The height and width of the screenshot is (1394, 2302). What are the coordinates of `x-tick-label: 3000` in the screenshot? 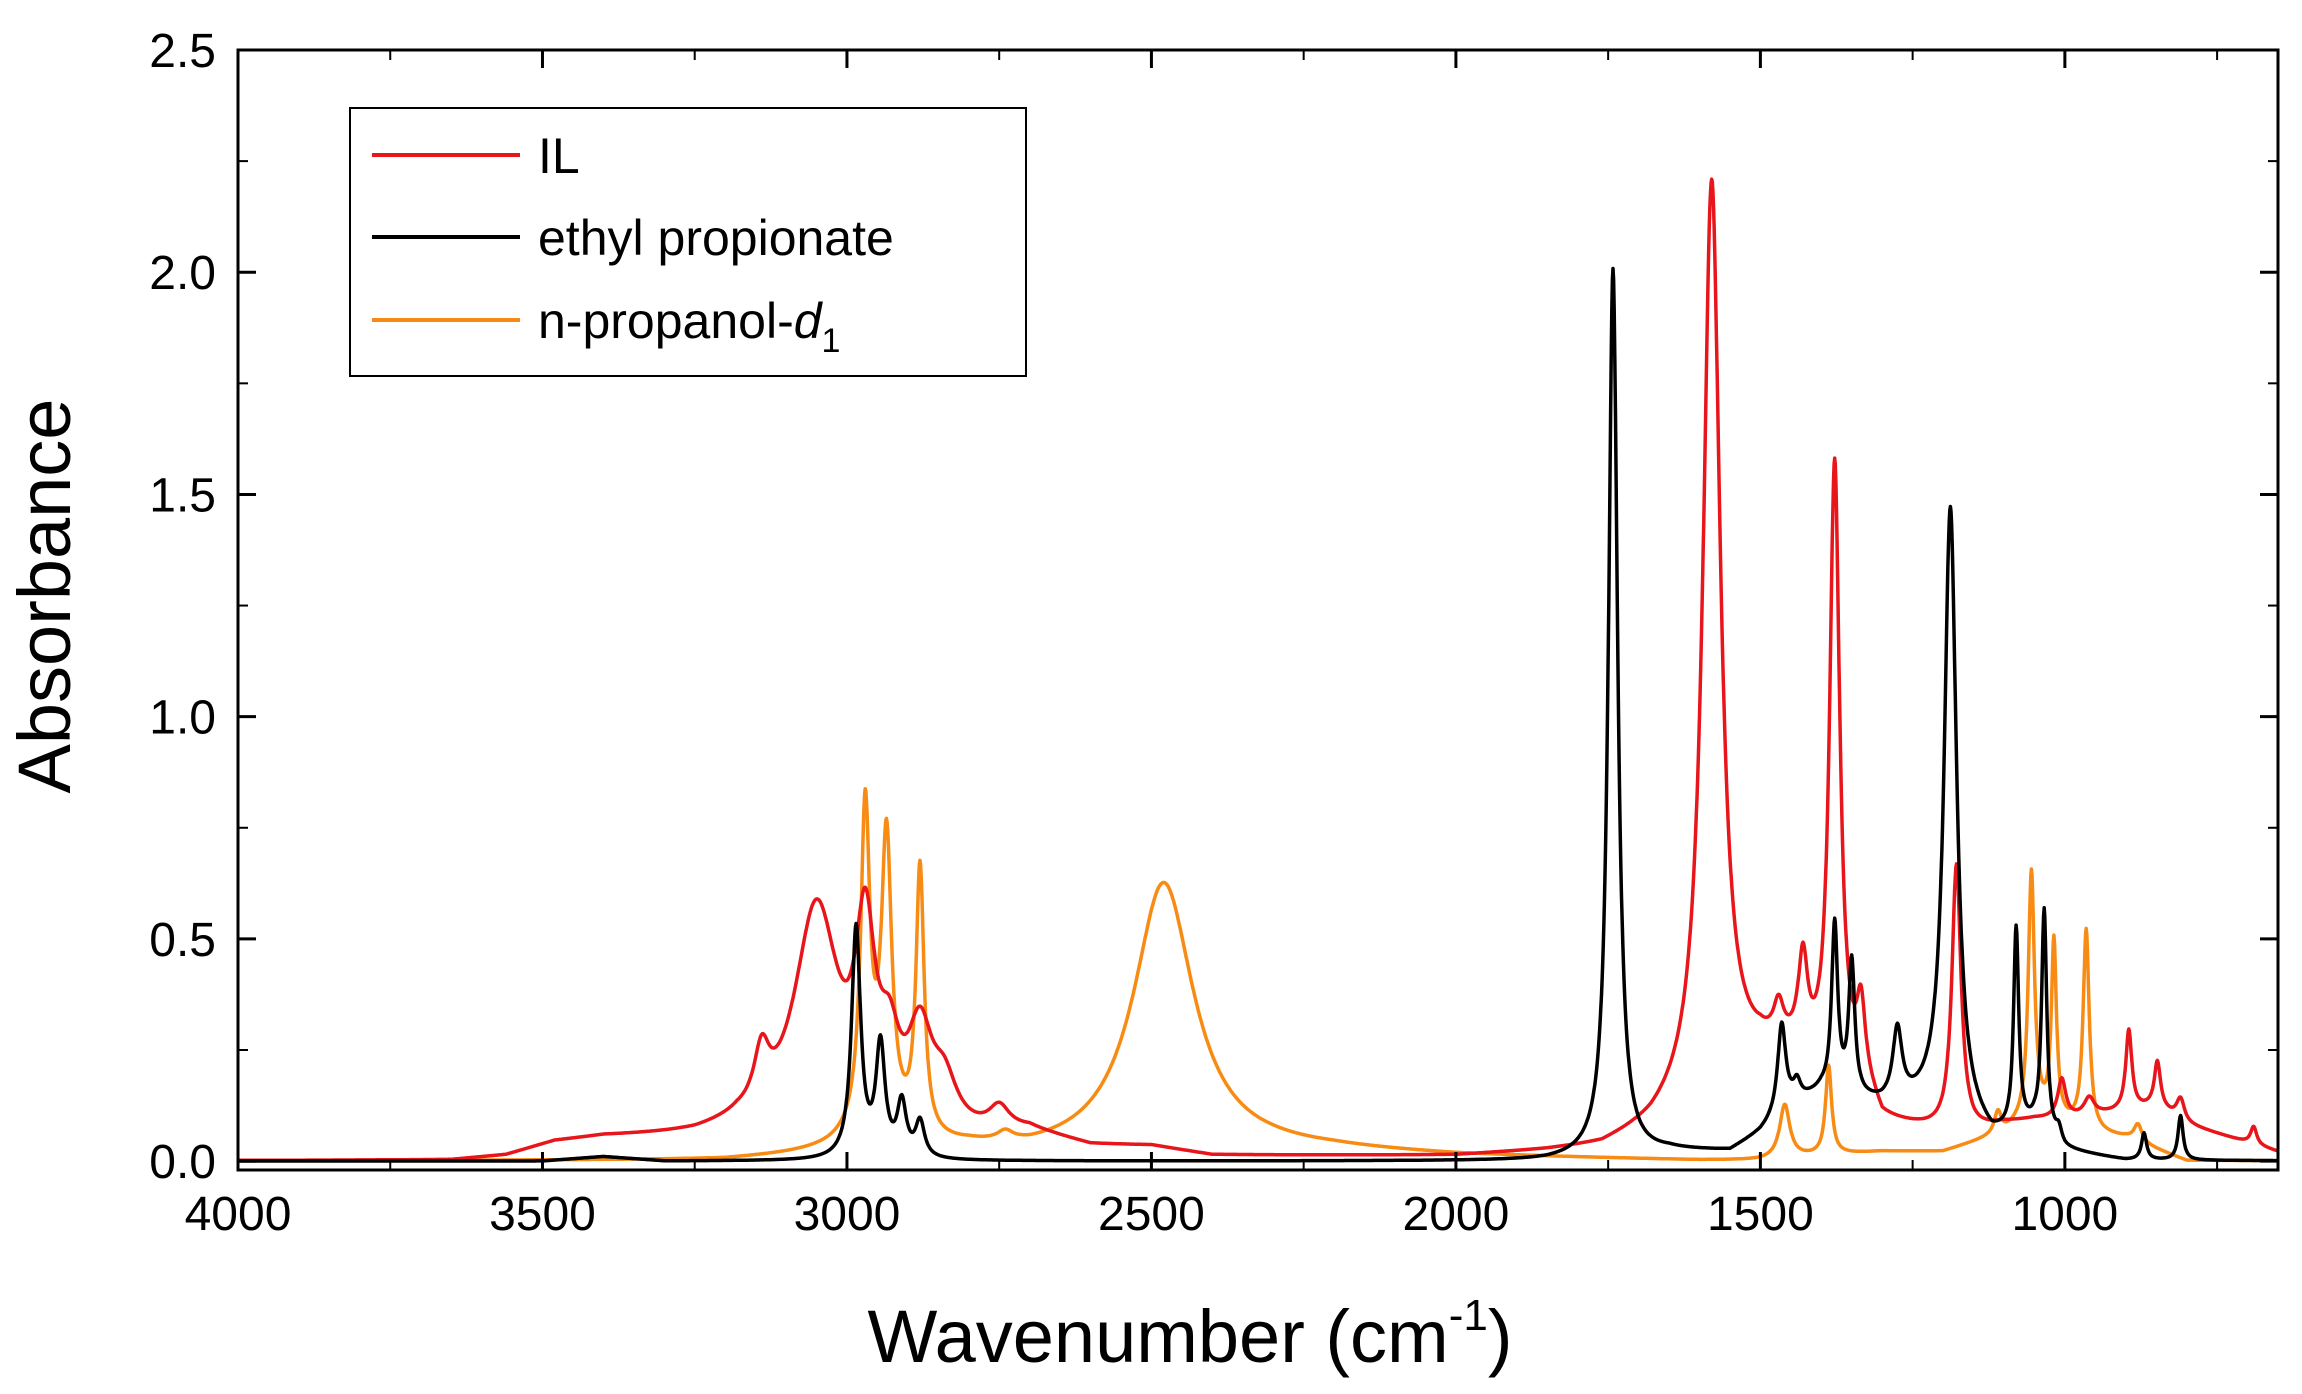 It's located at (847, 1214).